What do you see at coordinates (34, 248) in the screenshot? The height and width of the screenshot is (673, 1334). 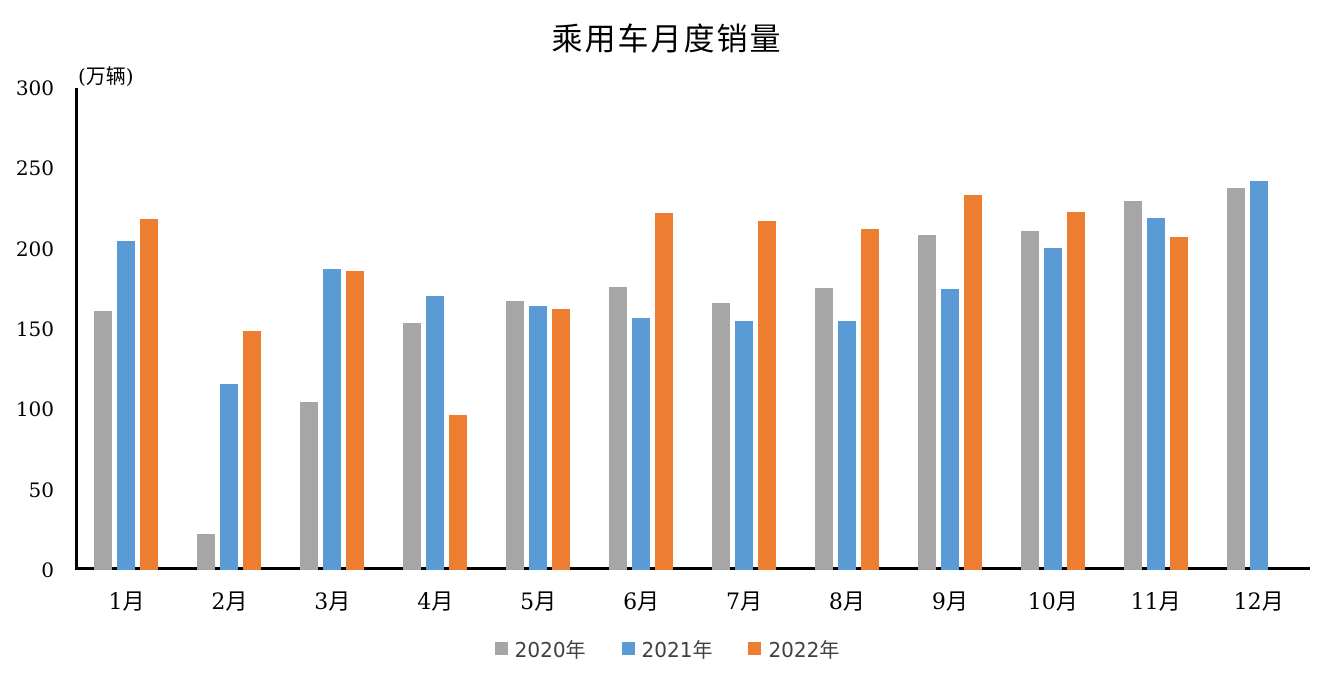 I see `y-tick-200: 200` at bounding box center [34, 248].